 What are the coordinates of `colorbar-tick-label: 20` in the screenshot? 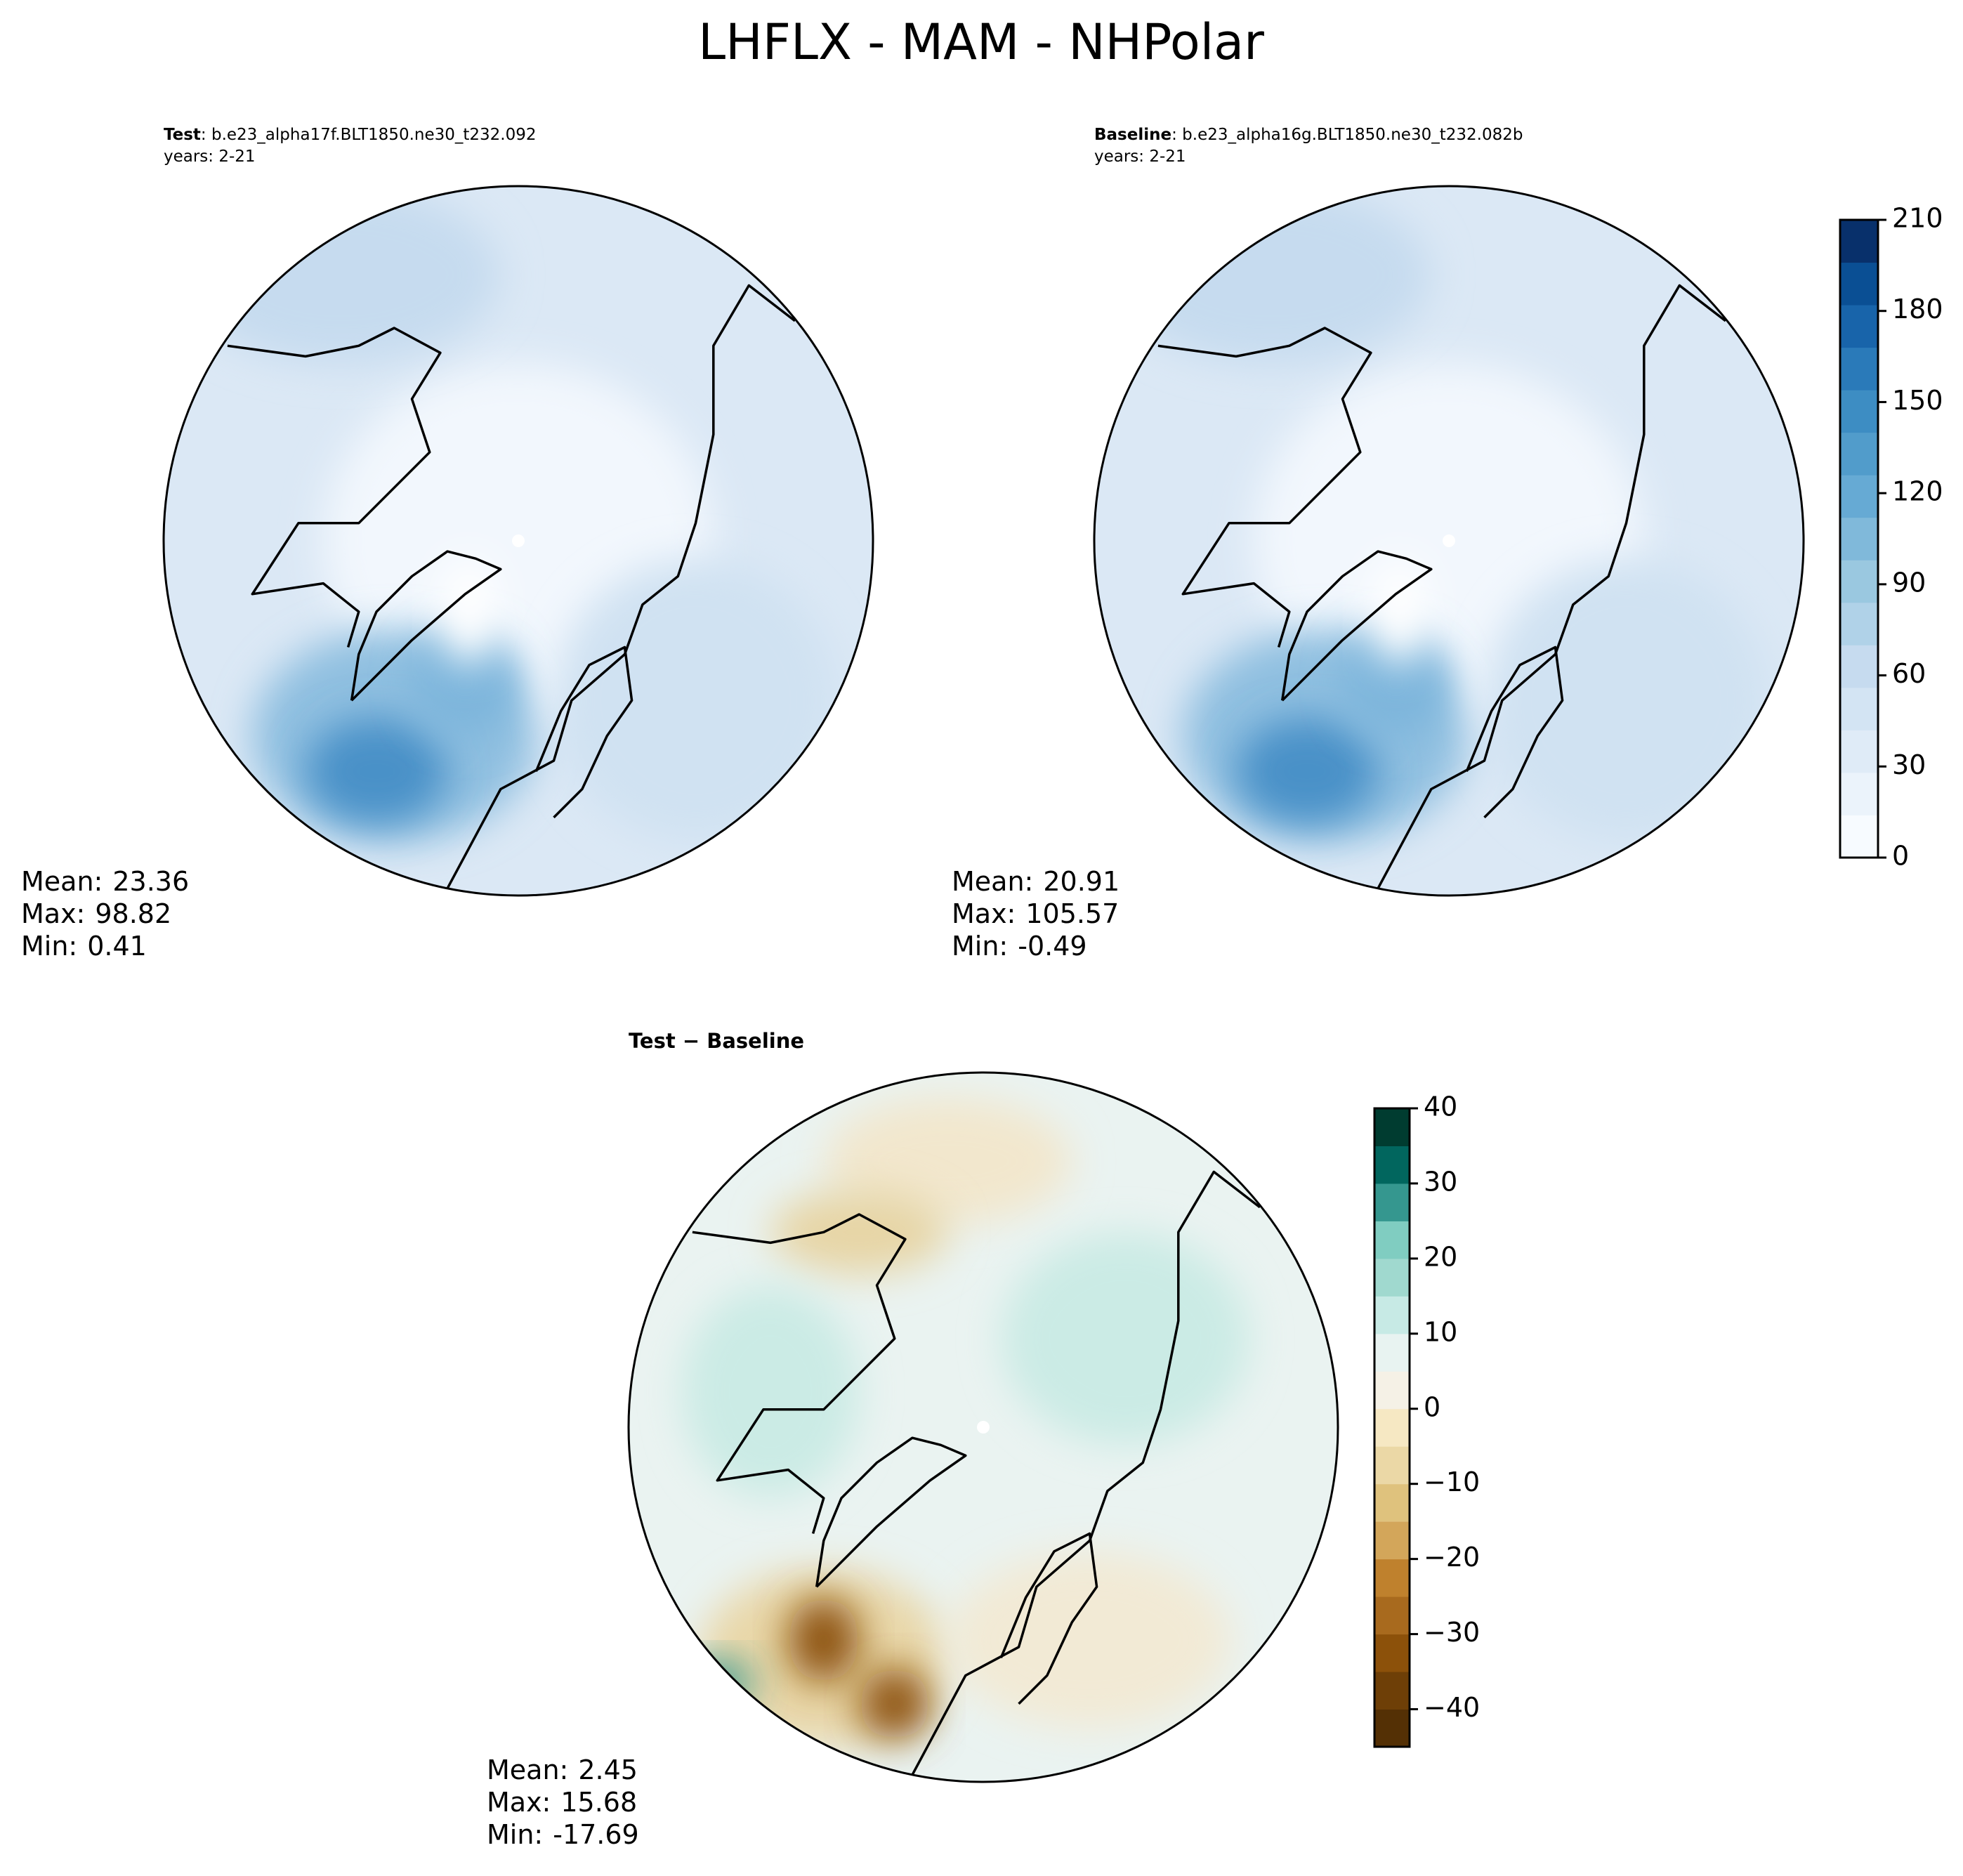 It's located at (1440, 1256).